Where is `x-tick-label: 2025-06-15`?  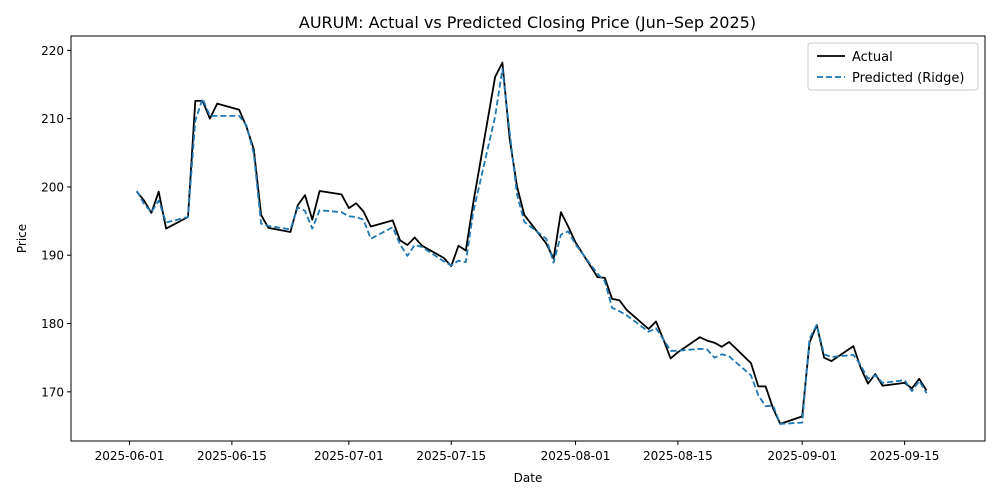 x-tick-label: 2025-06-15 is located at coordinates (232, 456).